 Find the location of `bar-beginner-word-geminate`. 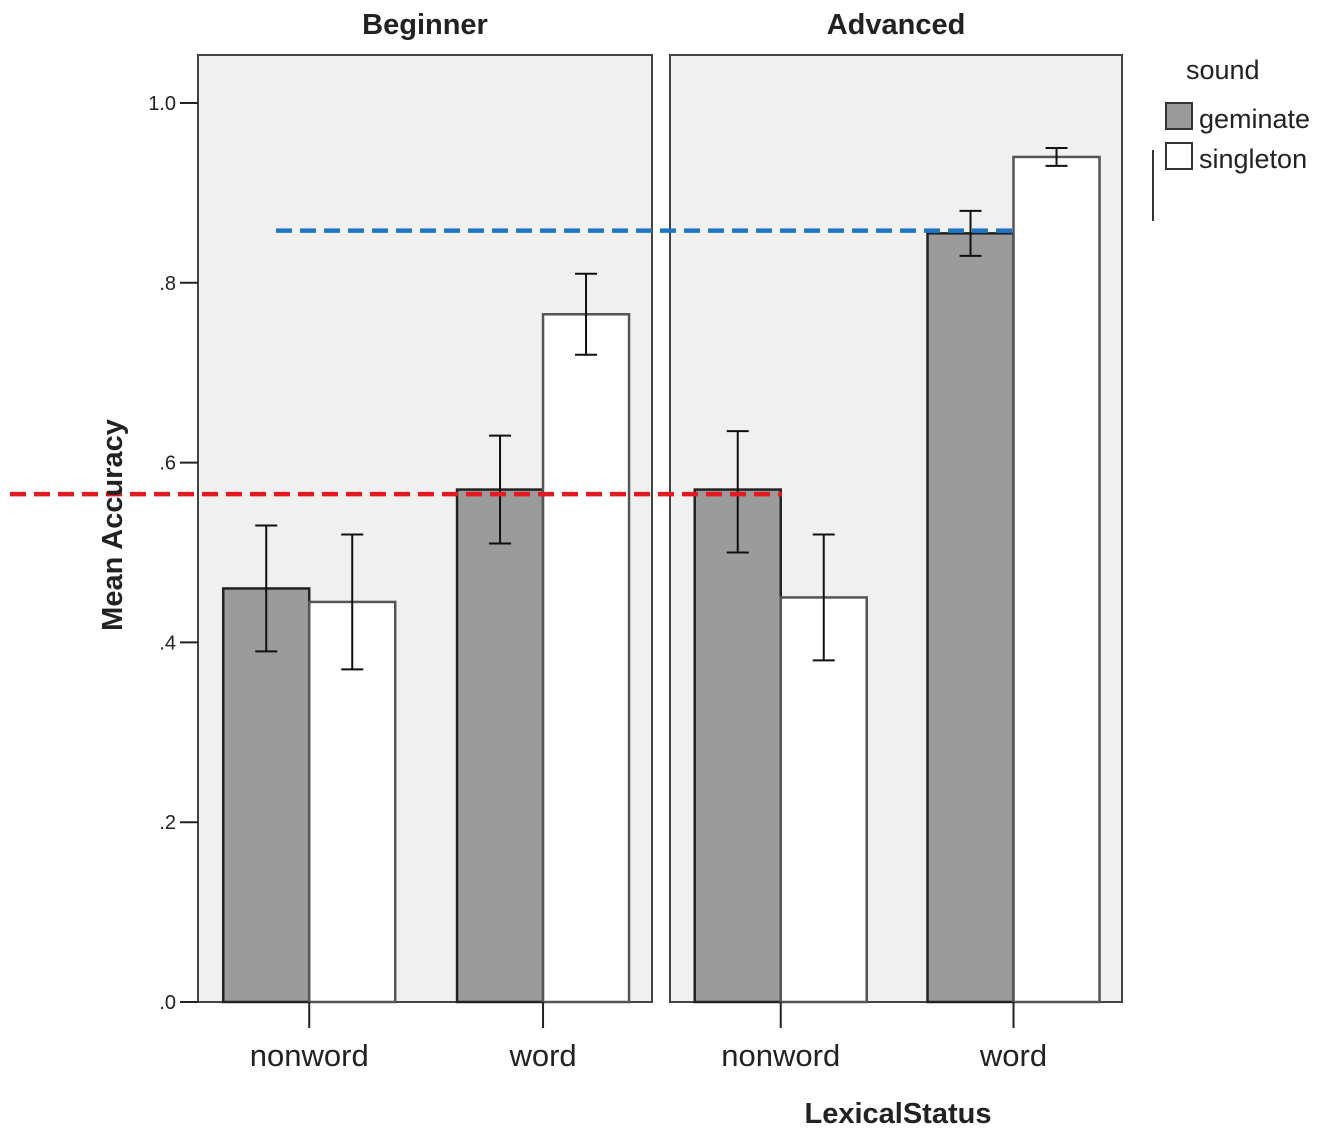

bar-beginner-word-geminate is located at coordinates (500, 746).